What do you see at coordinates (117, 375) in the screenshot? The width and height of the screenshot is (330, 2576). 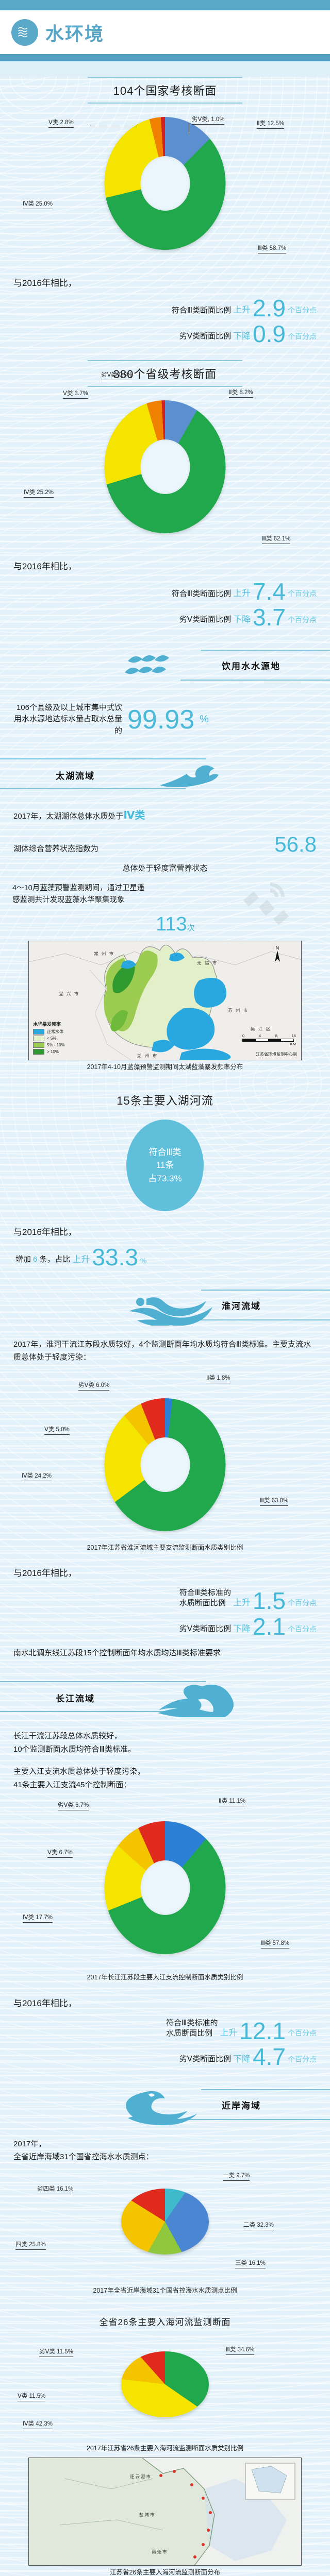 I see `slice-label-worse-v: 劣Ⅴ类 0.8%` at bounding box center [117, 375].